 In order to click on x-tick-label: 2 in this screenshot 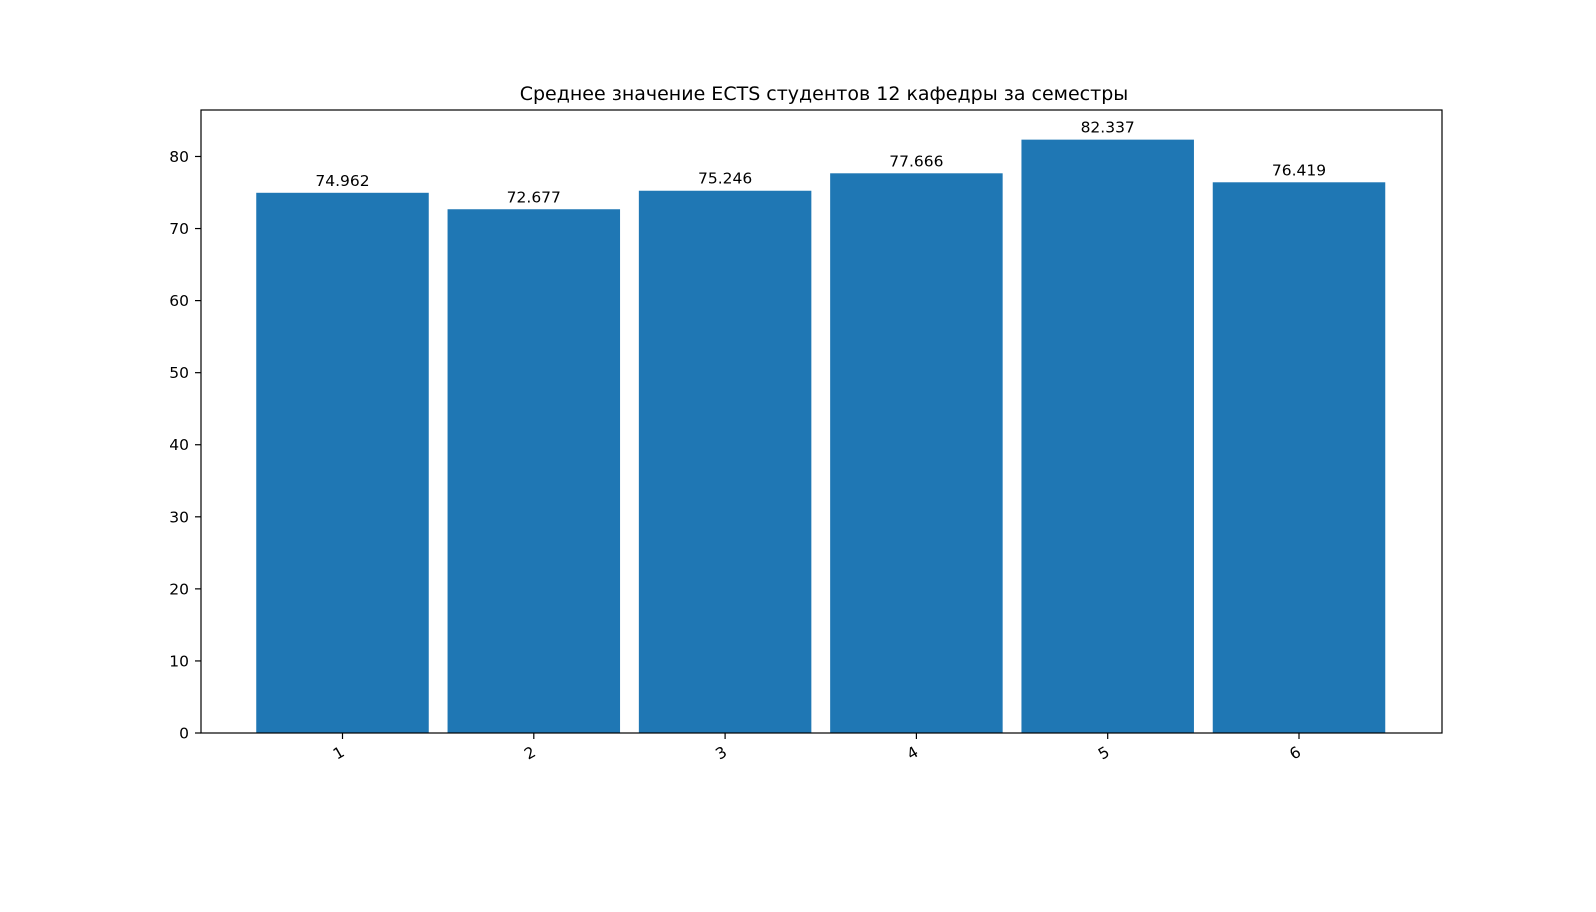, I will do `click(530, 753)`.